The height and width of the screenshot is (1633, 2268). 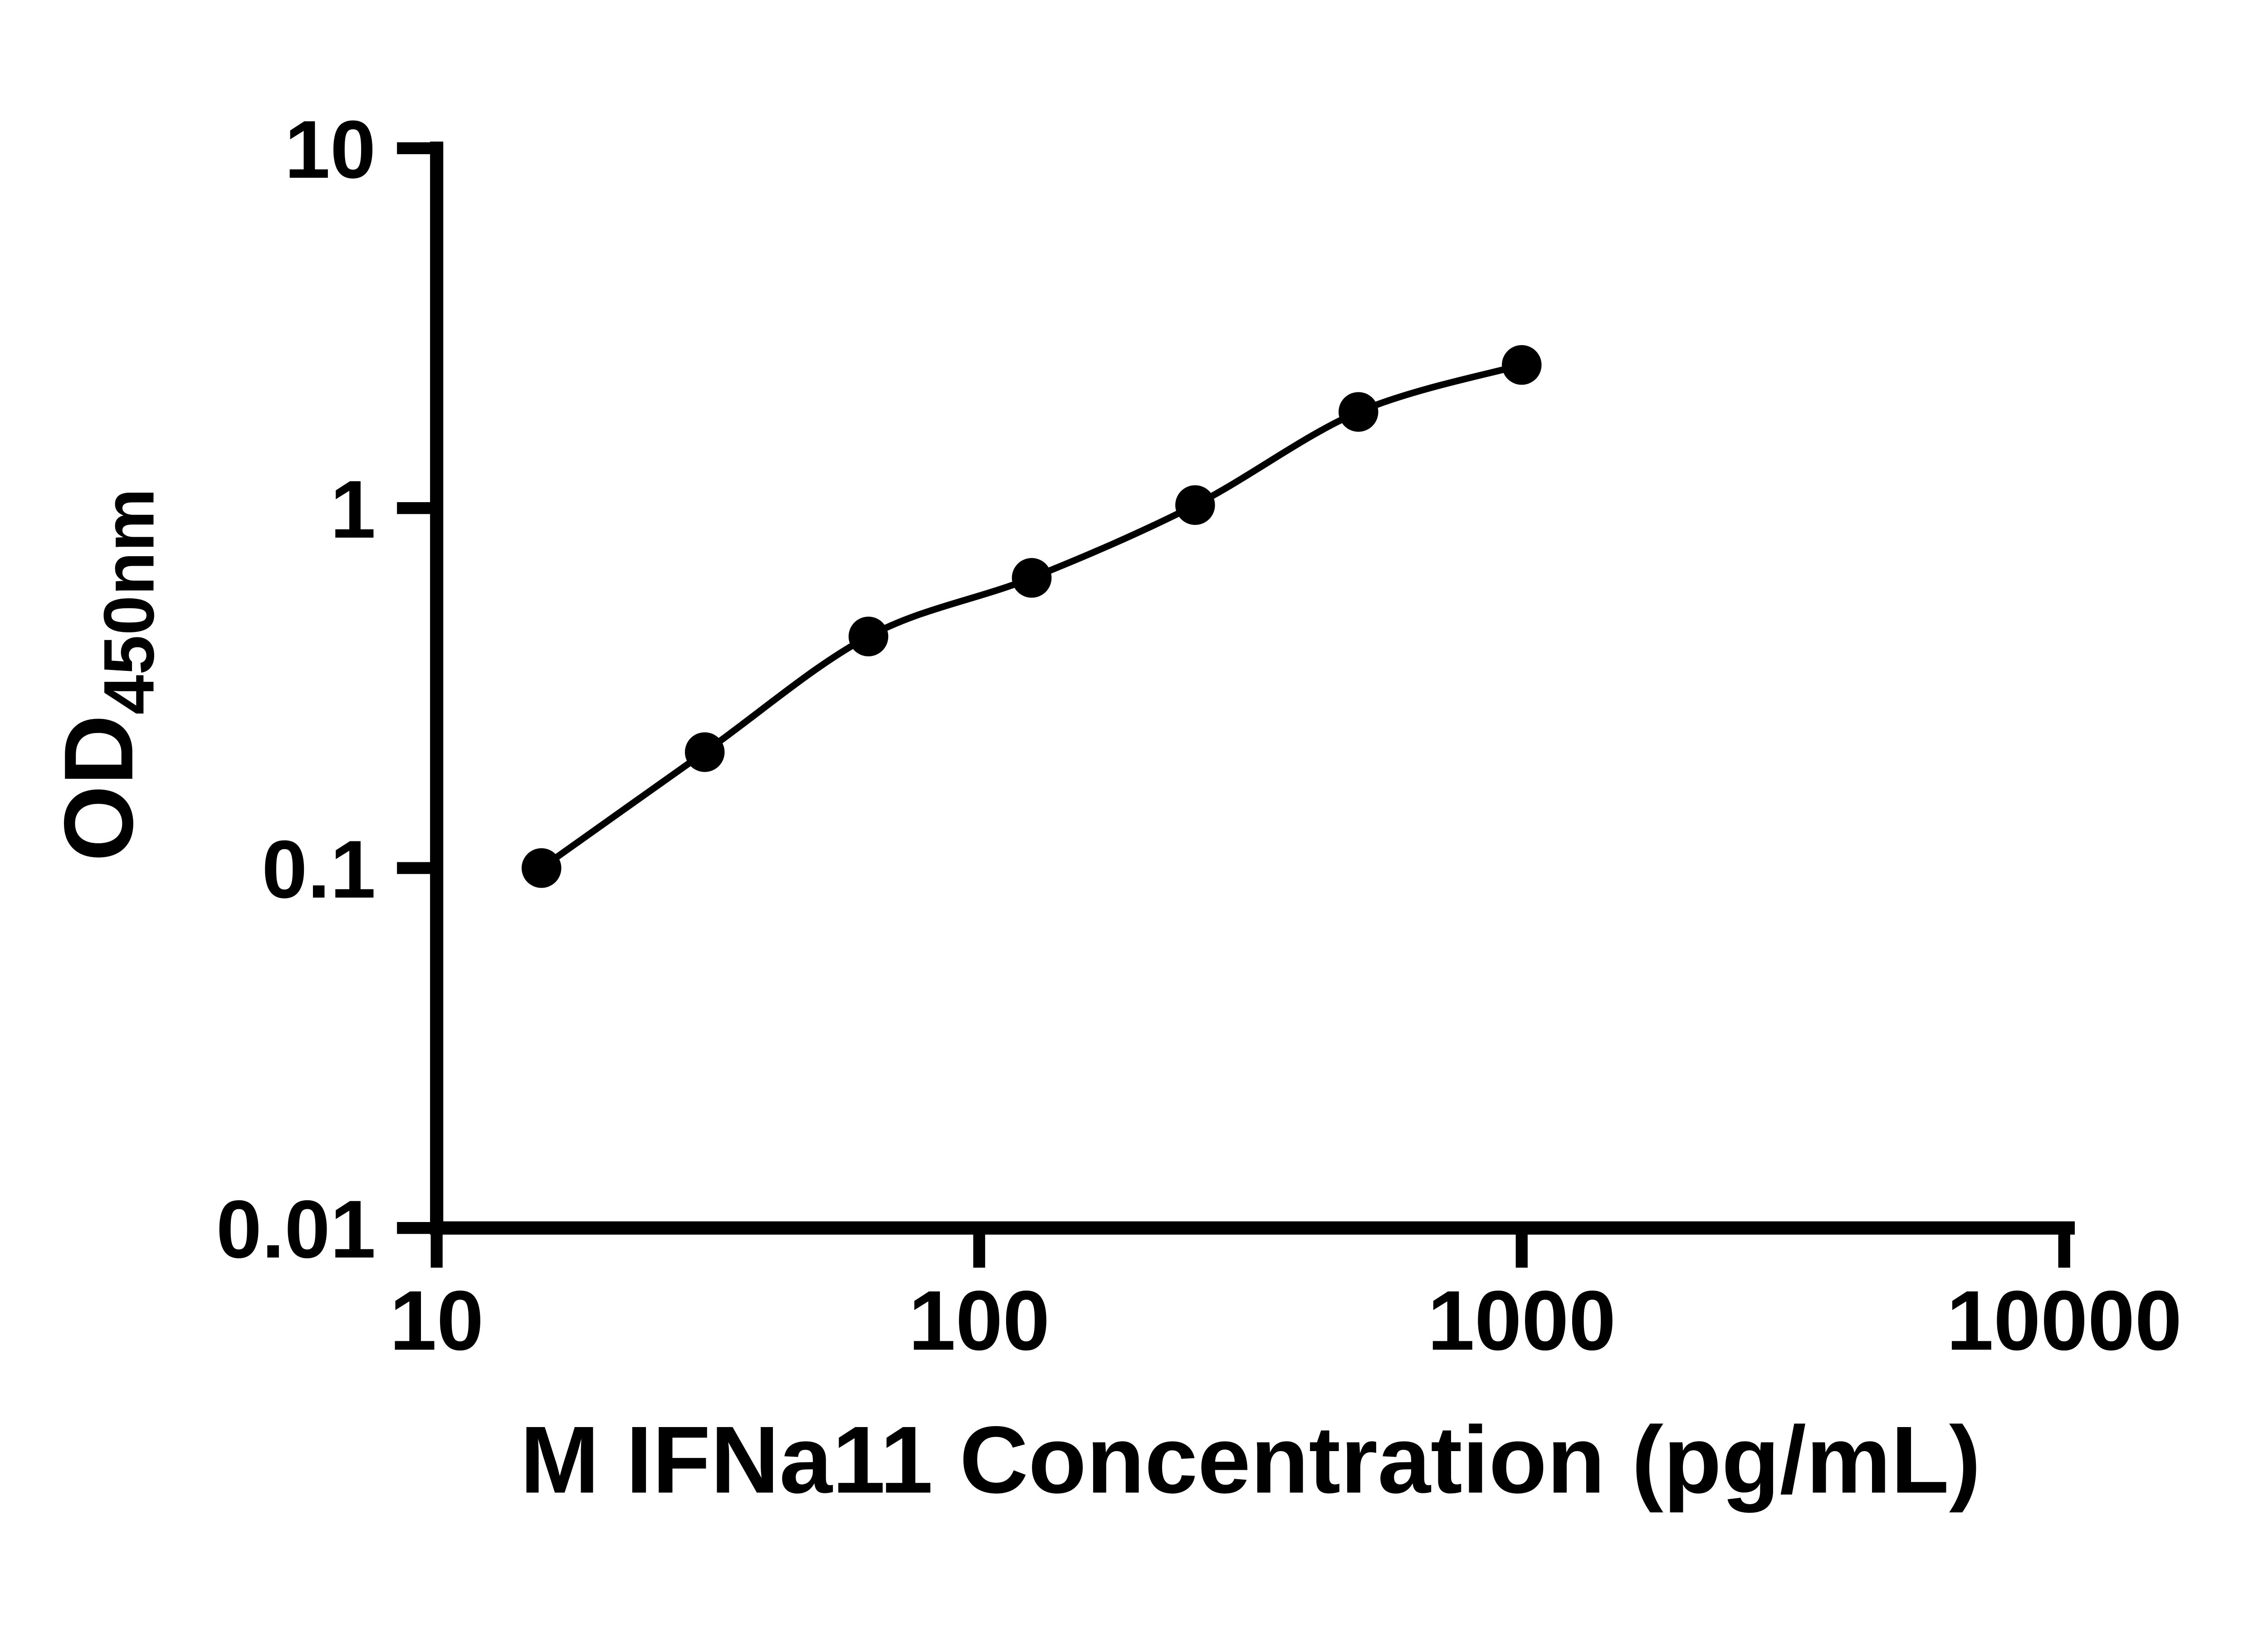 What do you see at coordinates (1251, 1460) in the screenshot?
I see `x-axis-title: M IFNa11 Concentration (pg/mL)` at bounding box center [1251, 1460].